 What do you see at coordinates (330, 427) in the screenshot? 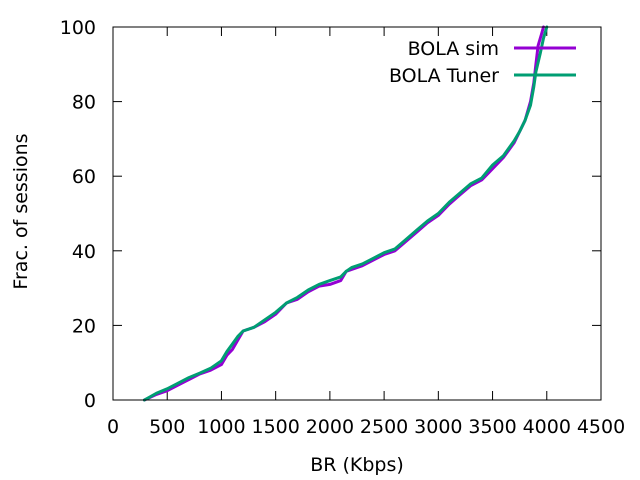
I see `x-tick-label: 2000` at bounding box center [330, 427].